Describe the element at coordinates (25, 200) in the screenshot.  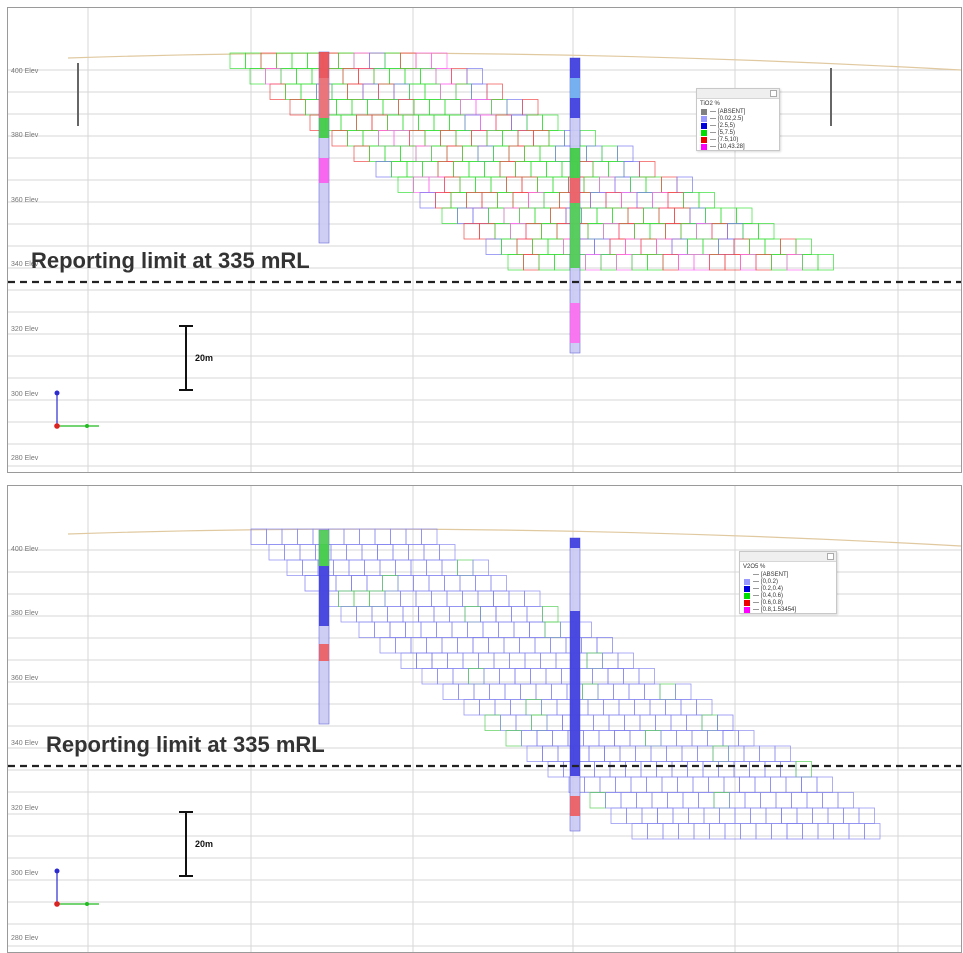
I see `rl-label: 360 Elev` at that location.